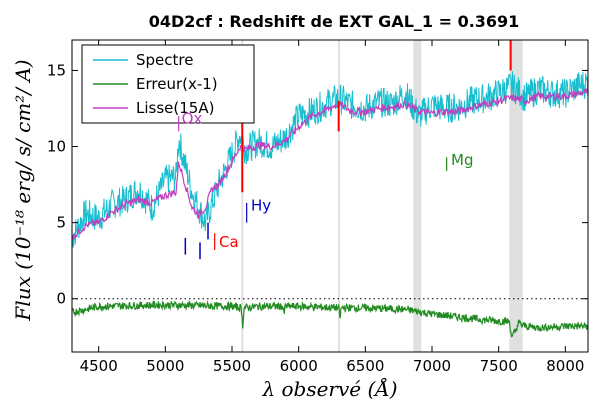  What do you see at coordinates (432, 366) in the screenshot?
I see `x-tick-label-7000: 7000` at bounding box center [432, 366].